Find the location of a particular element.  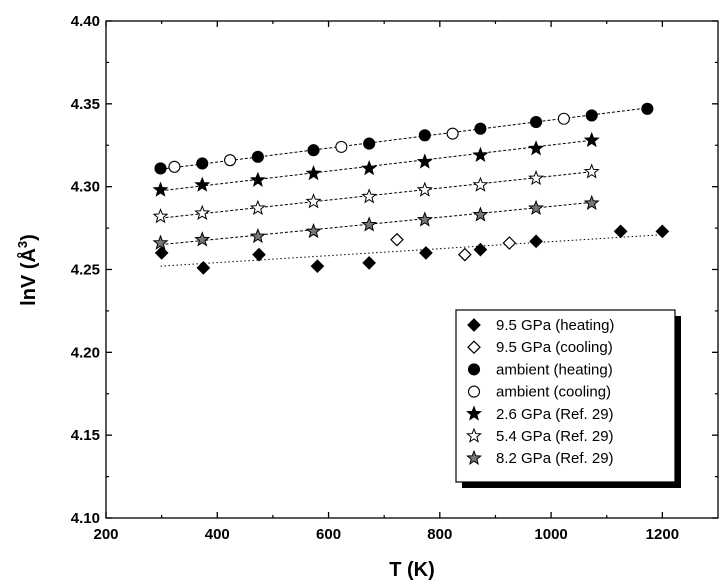

x-tick-label: 800 is located at coordinates (439, 534).